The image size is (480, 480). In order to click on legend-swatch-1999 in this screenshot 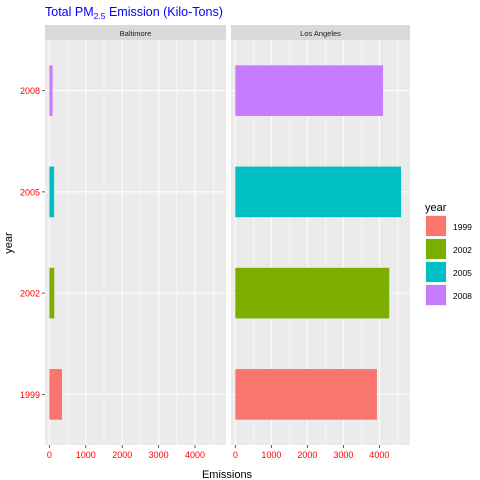, I will do `click(436, 226)`.